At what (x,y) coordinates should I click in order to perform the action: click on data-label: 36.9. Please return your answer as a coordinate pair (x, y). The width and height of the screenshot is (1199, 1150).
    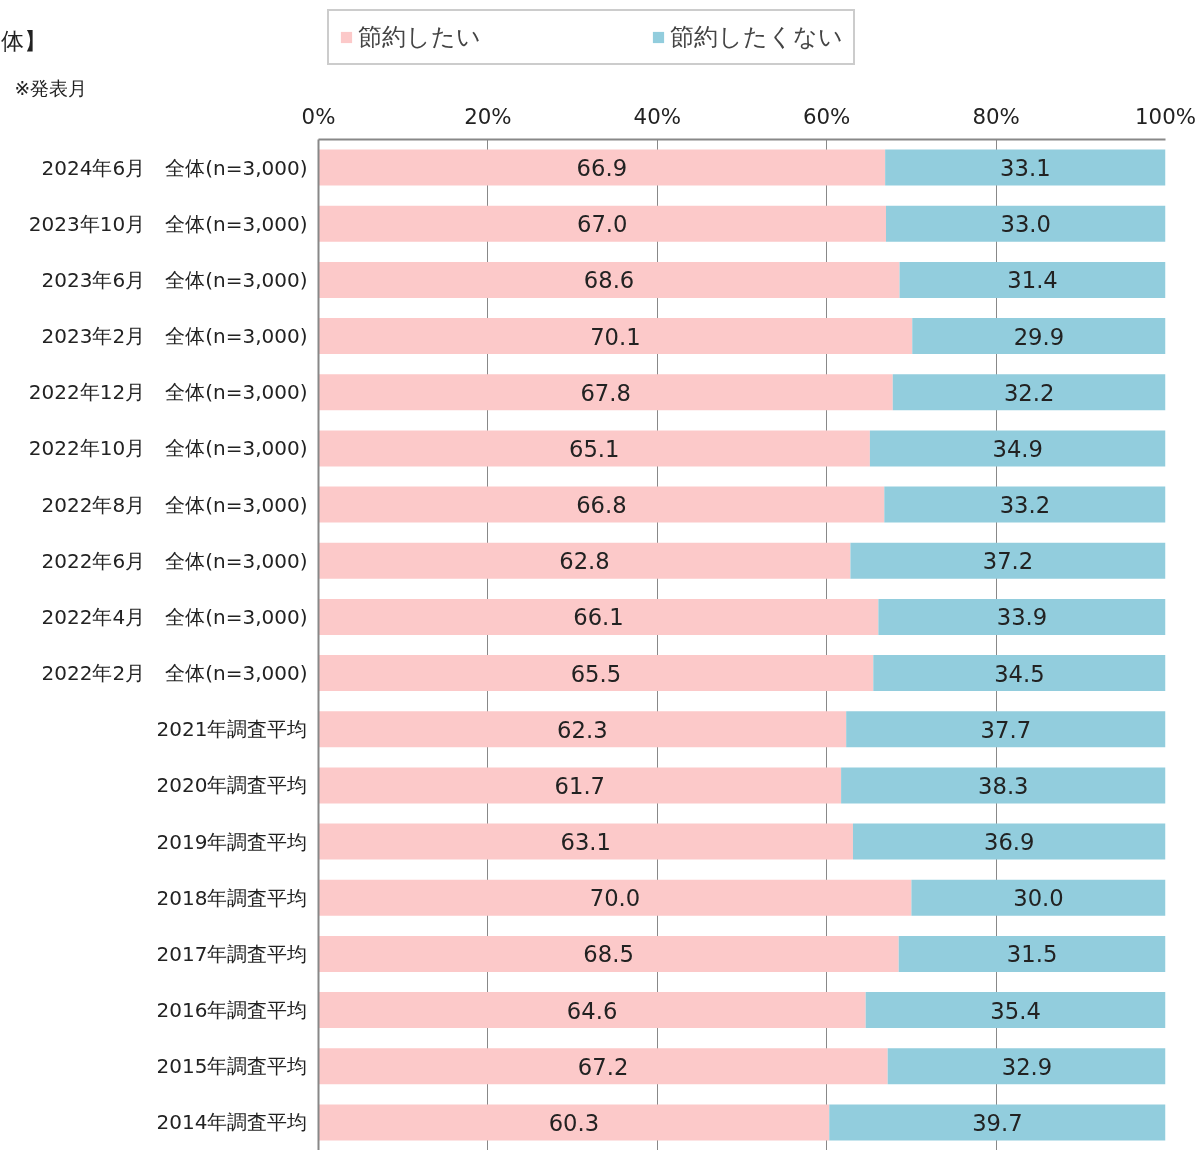
    Looking at the image, I should click on (1009, 842).